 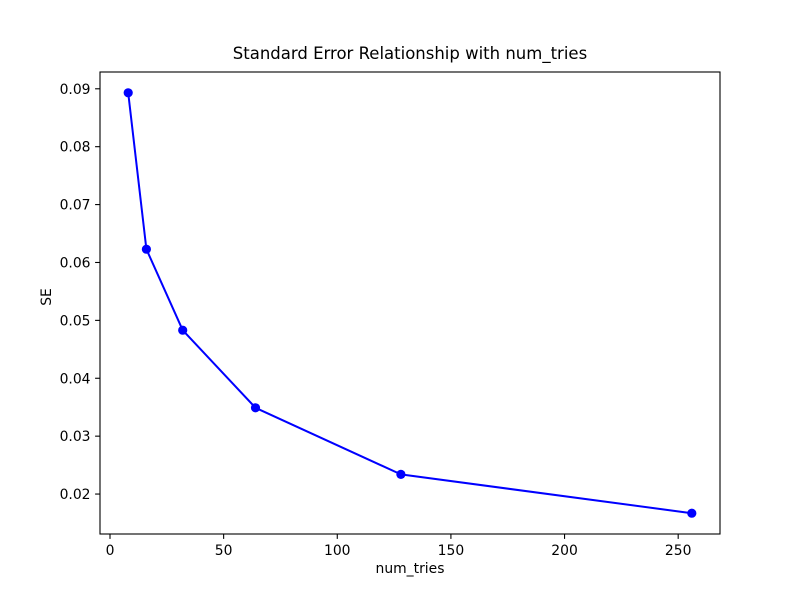 What do you see at coordinates (337, 551) in the screenshot?
I see `x-tick-label: 100` at bounding box center [337, 551].